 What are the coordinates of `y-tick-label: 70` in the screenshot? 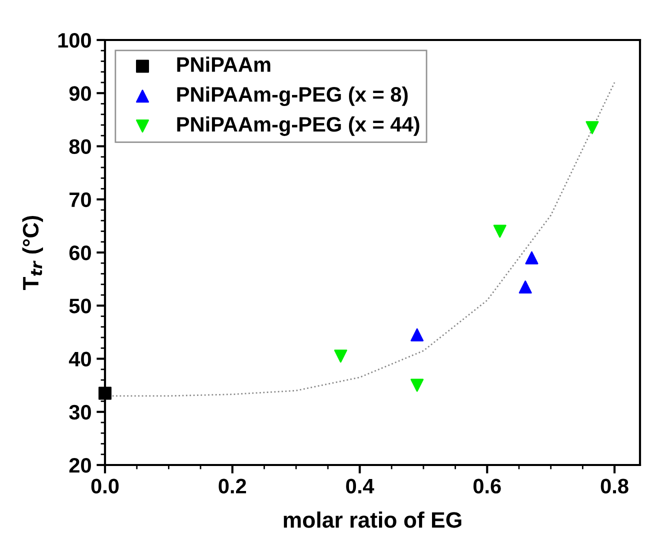 It's located at (80, 200).